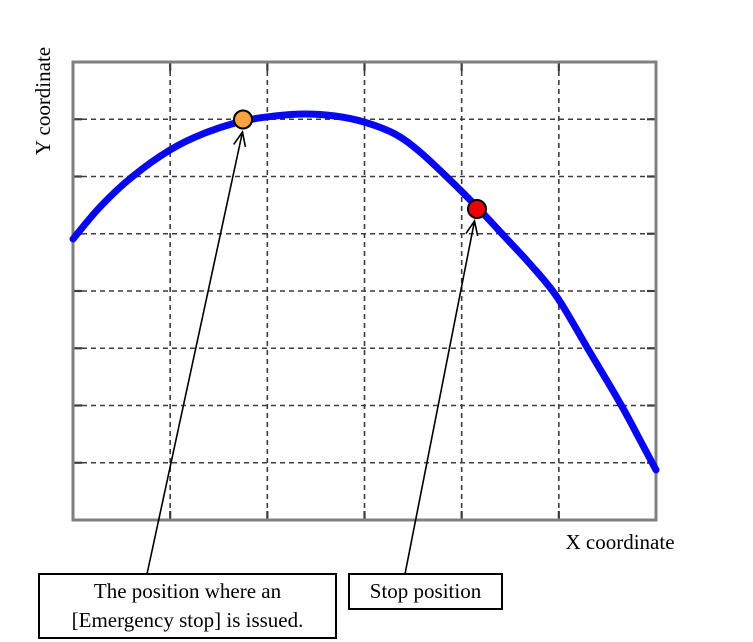 Image resolution: width=753 pixels, height=642 pixels. What do you see at coordinates (194, 353) in the screenshot?
I see `emergency-stop-leader-arrow` at bounding box center [194, 353].